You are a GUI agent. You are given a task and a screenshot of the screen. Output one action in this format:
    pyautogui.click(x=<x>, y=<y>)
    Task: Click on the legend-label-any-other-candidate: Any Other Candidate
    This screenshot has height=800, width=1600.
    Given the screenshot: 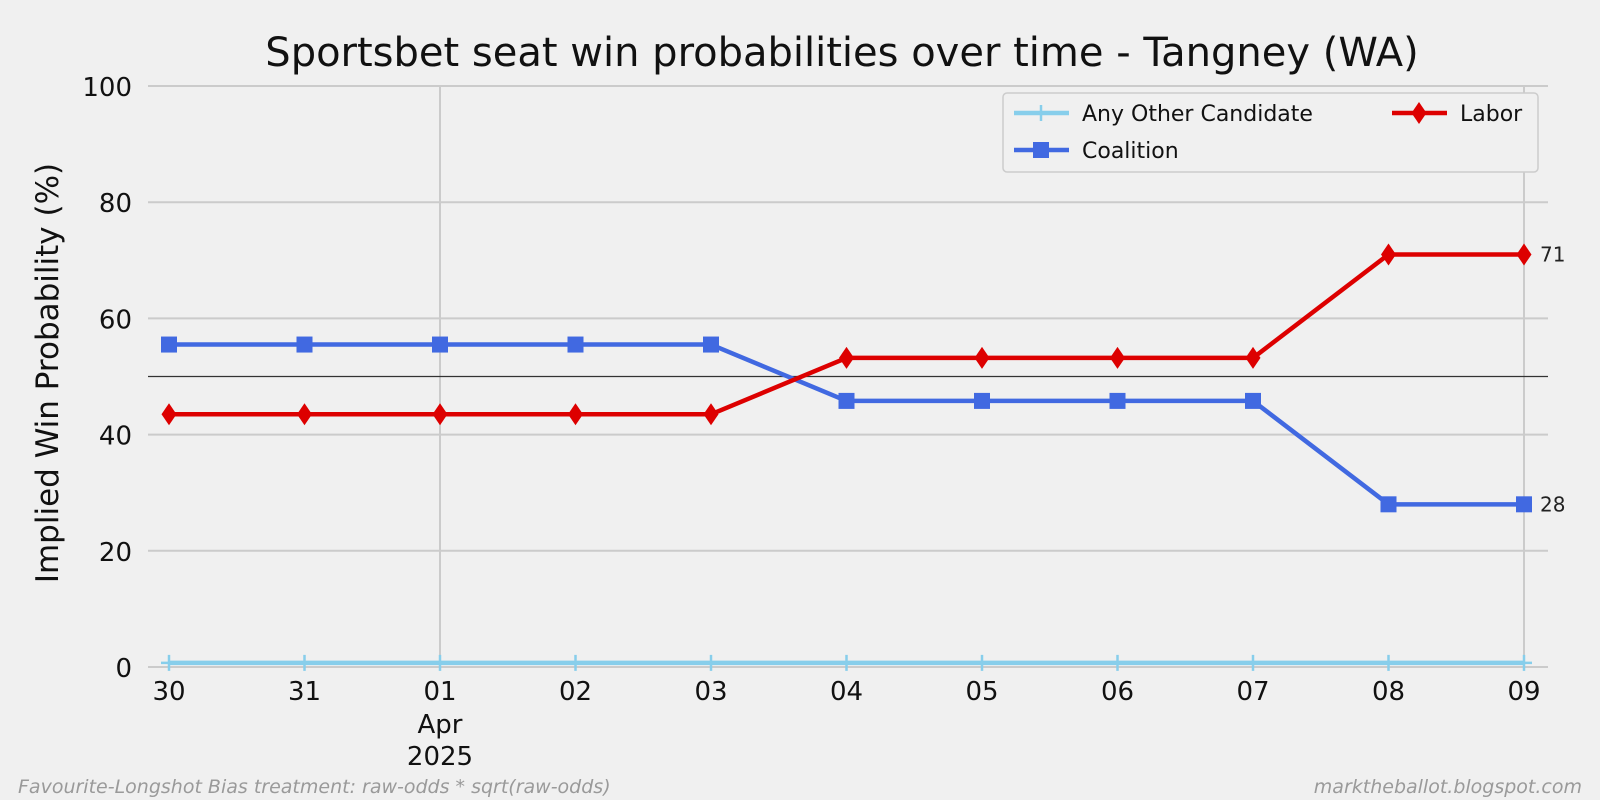 What is the action you would take?
    pyautogui.click(x=1197, y=114)
    